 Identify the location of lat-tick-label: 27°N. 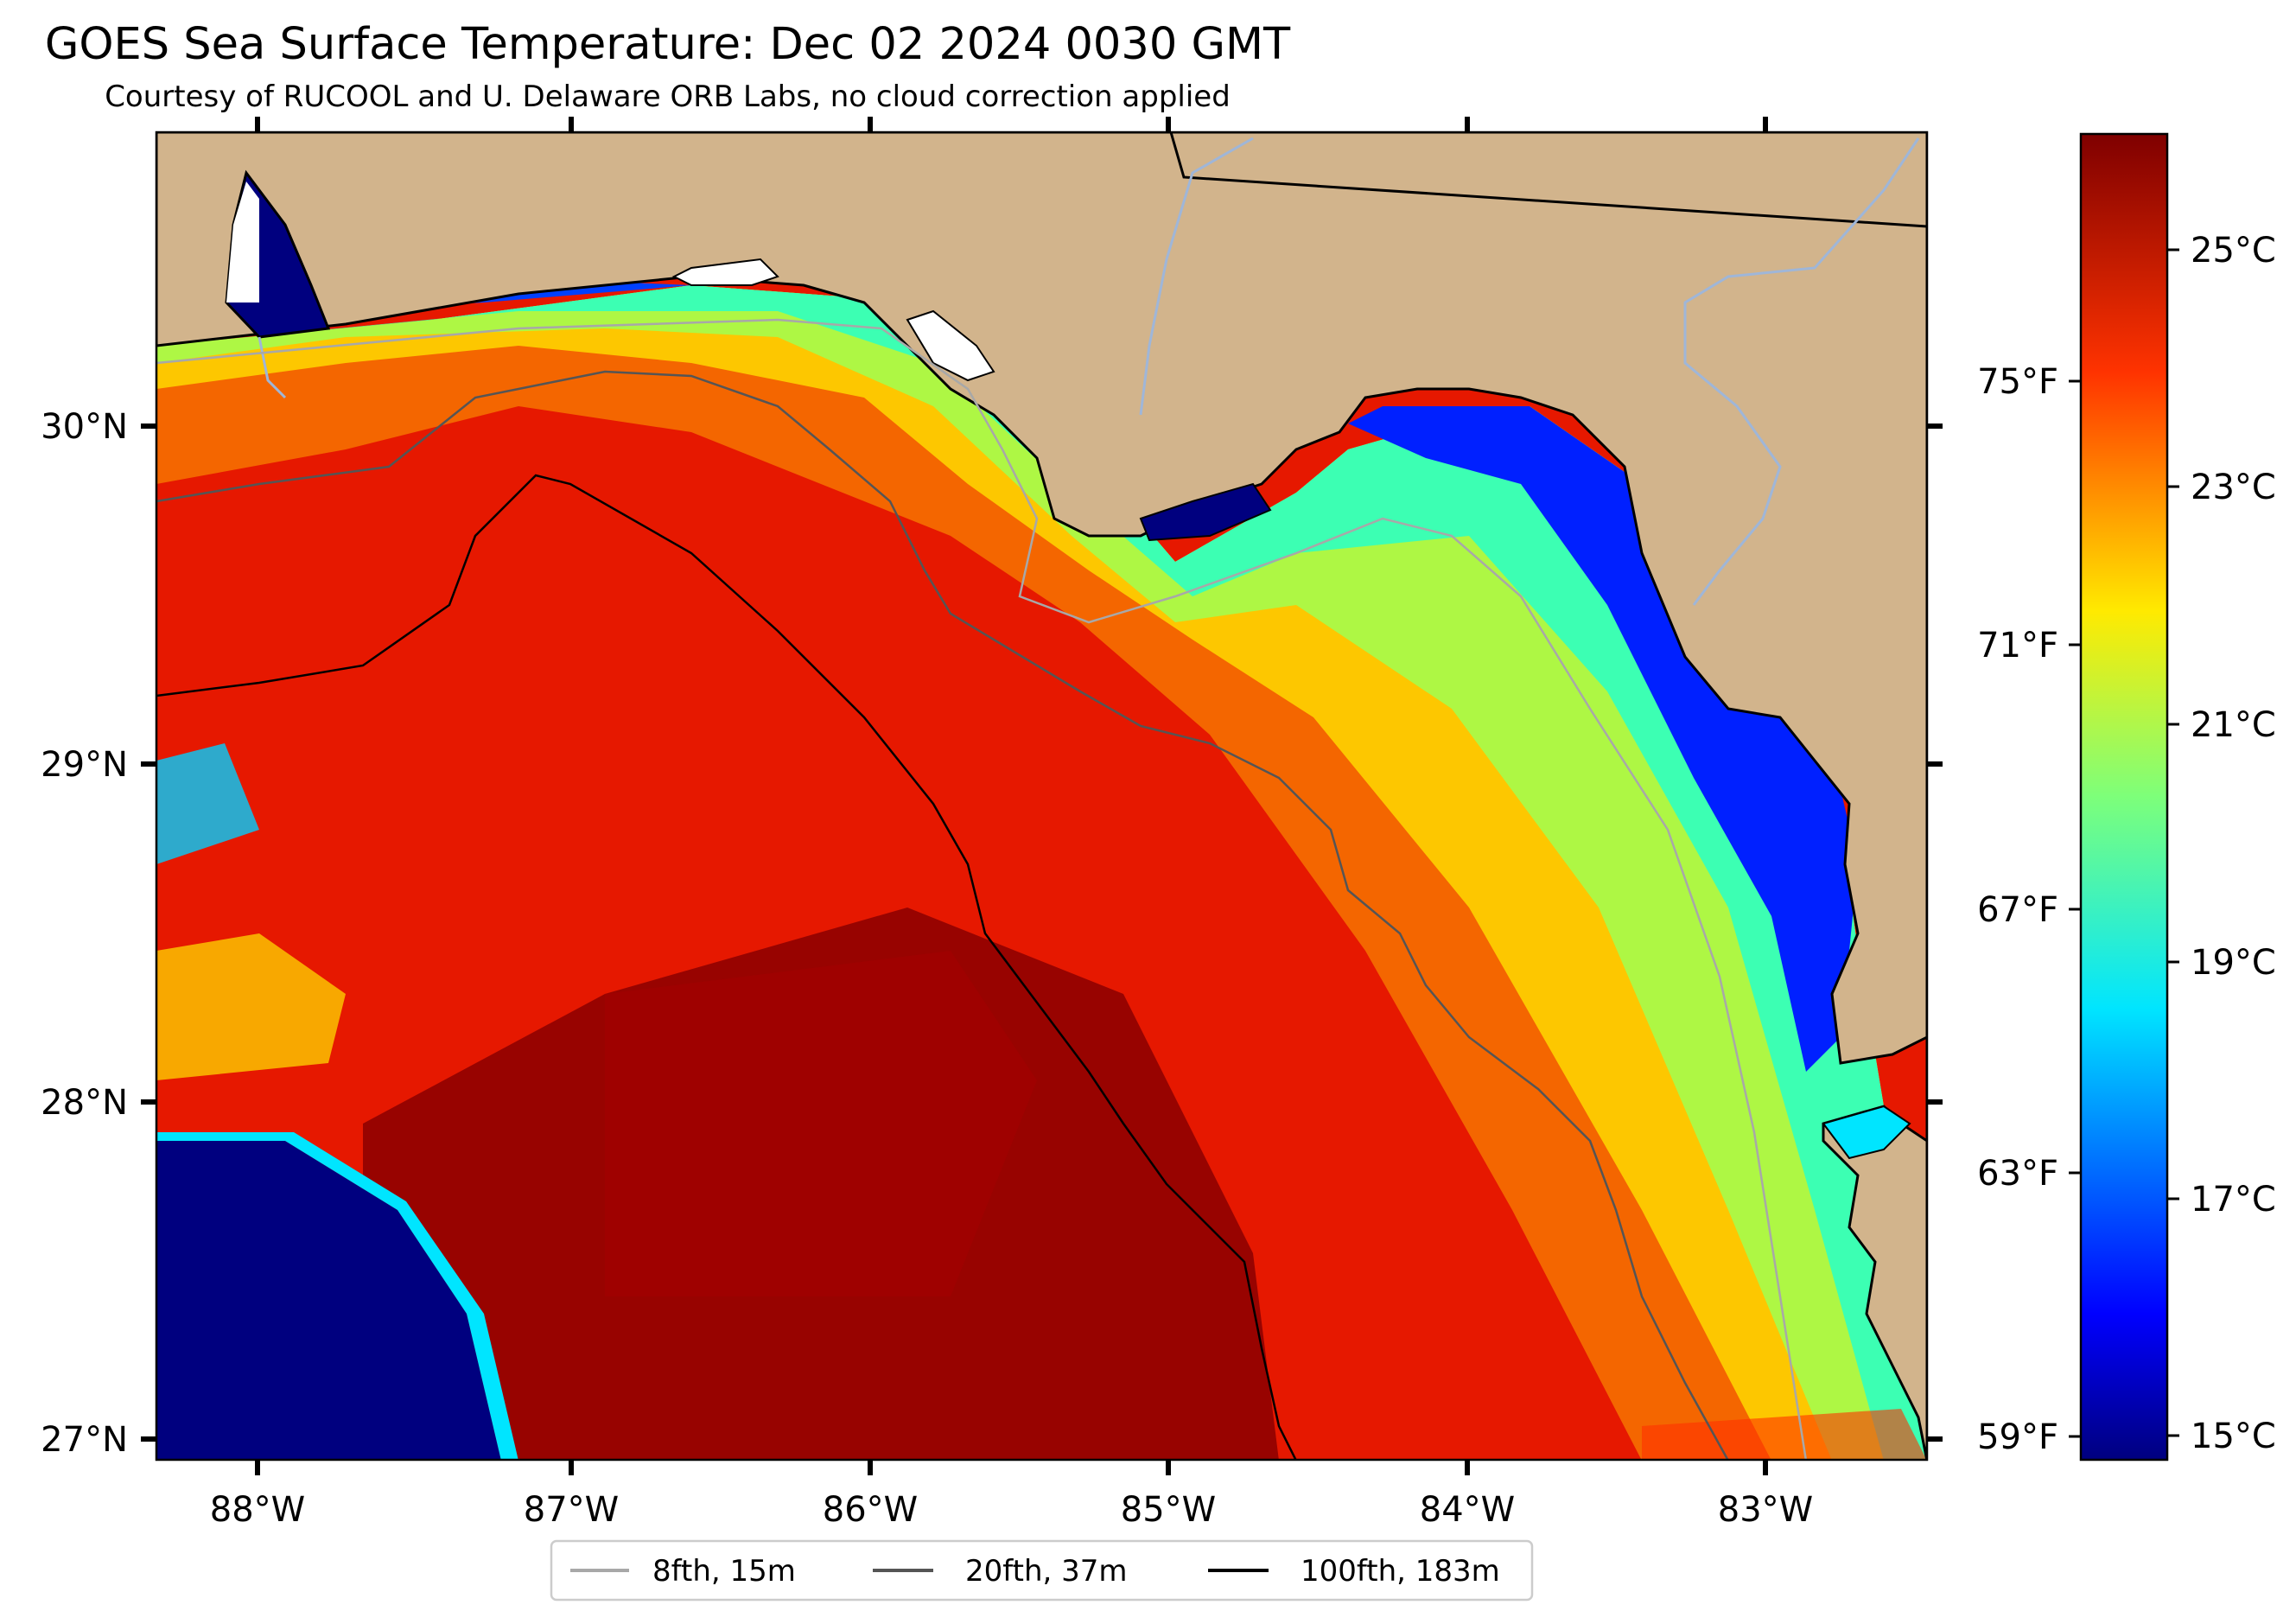
(84, 1440).